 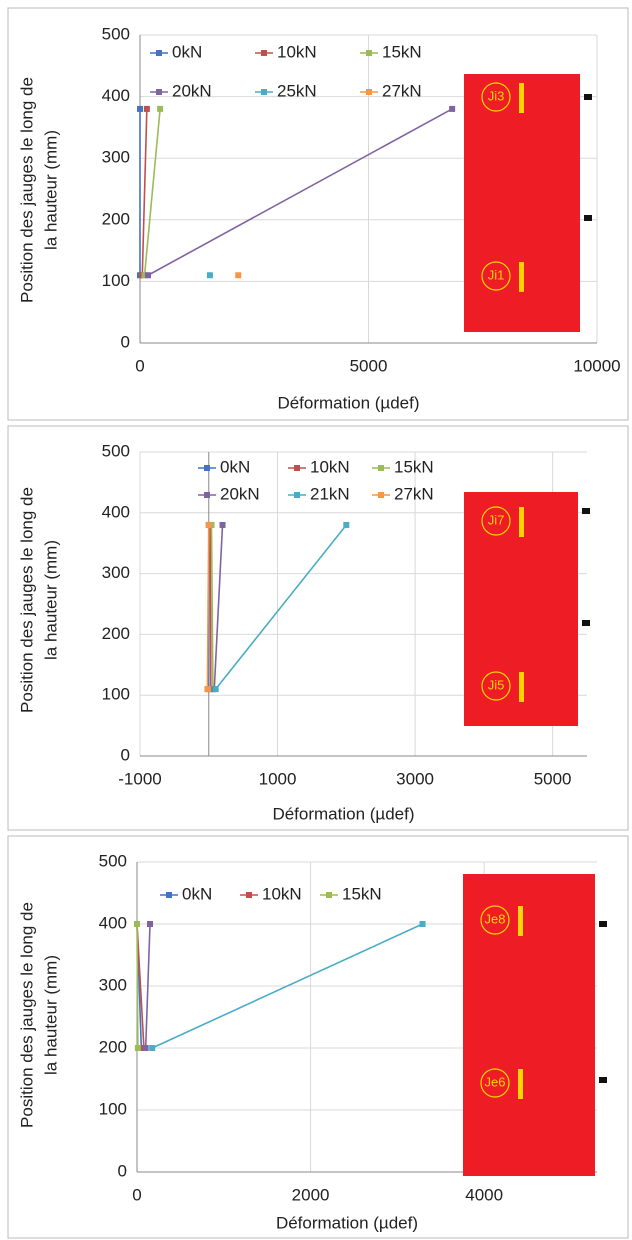 I want to click on legend-label: 27kN, so click(x=414, y=493).